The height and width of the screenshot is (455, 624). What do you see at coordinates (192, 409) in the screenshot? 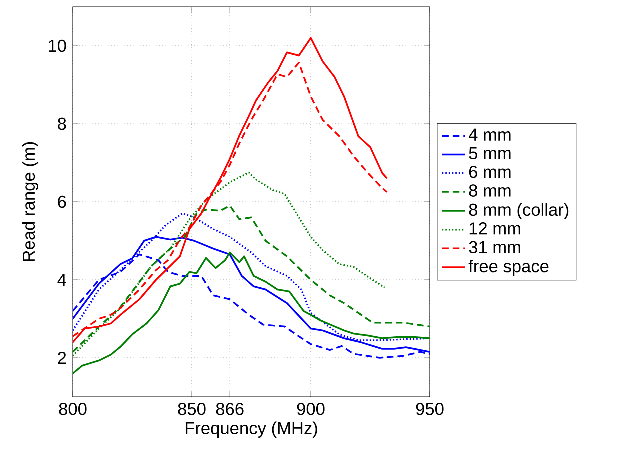
I see `x-tick-label: 850` at bounding box center [192, 409].